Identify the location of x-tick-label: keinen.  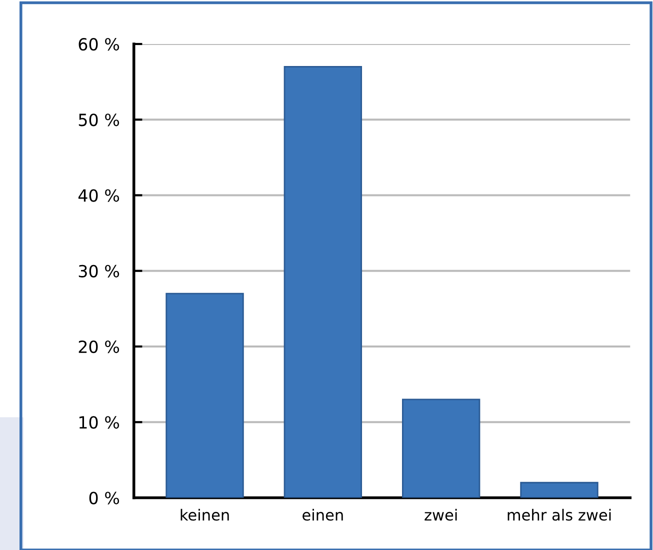
(204, 514).